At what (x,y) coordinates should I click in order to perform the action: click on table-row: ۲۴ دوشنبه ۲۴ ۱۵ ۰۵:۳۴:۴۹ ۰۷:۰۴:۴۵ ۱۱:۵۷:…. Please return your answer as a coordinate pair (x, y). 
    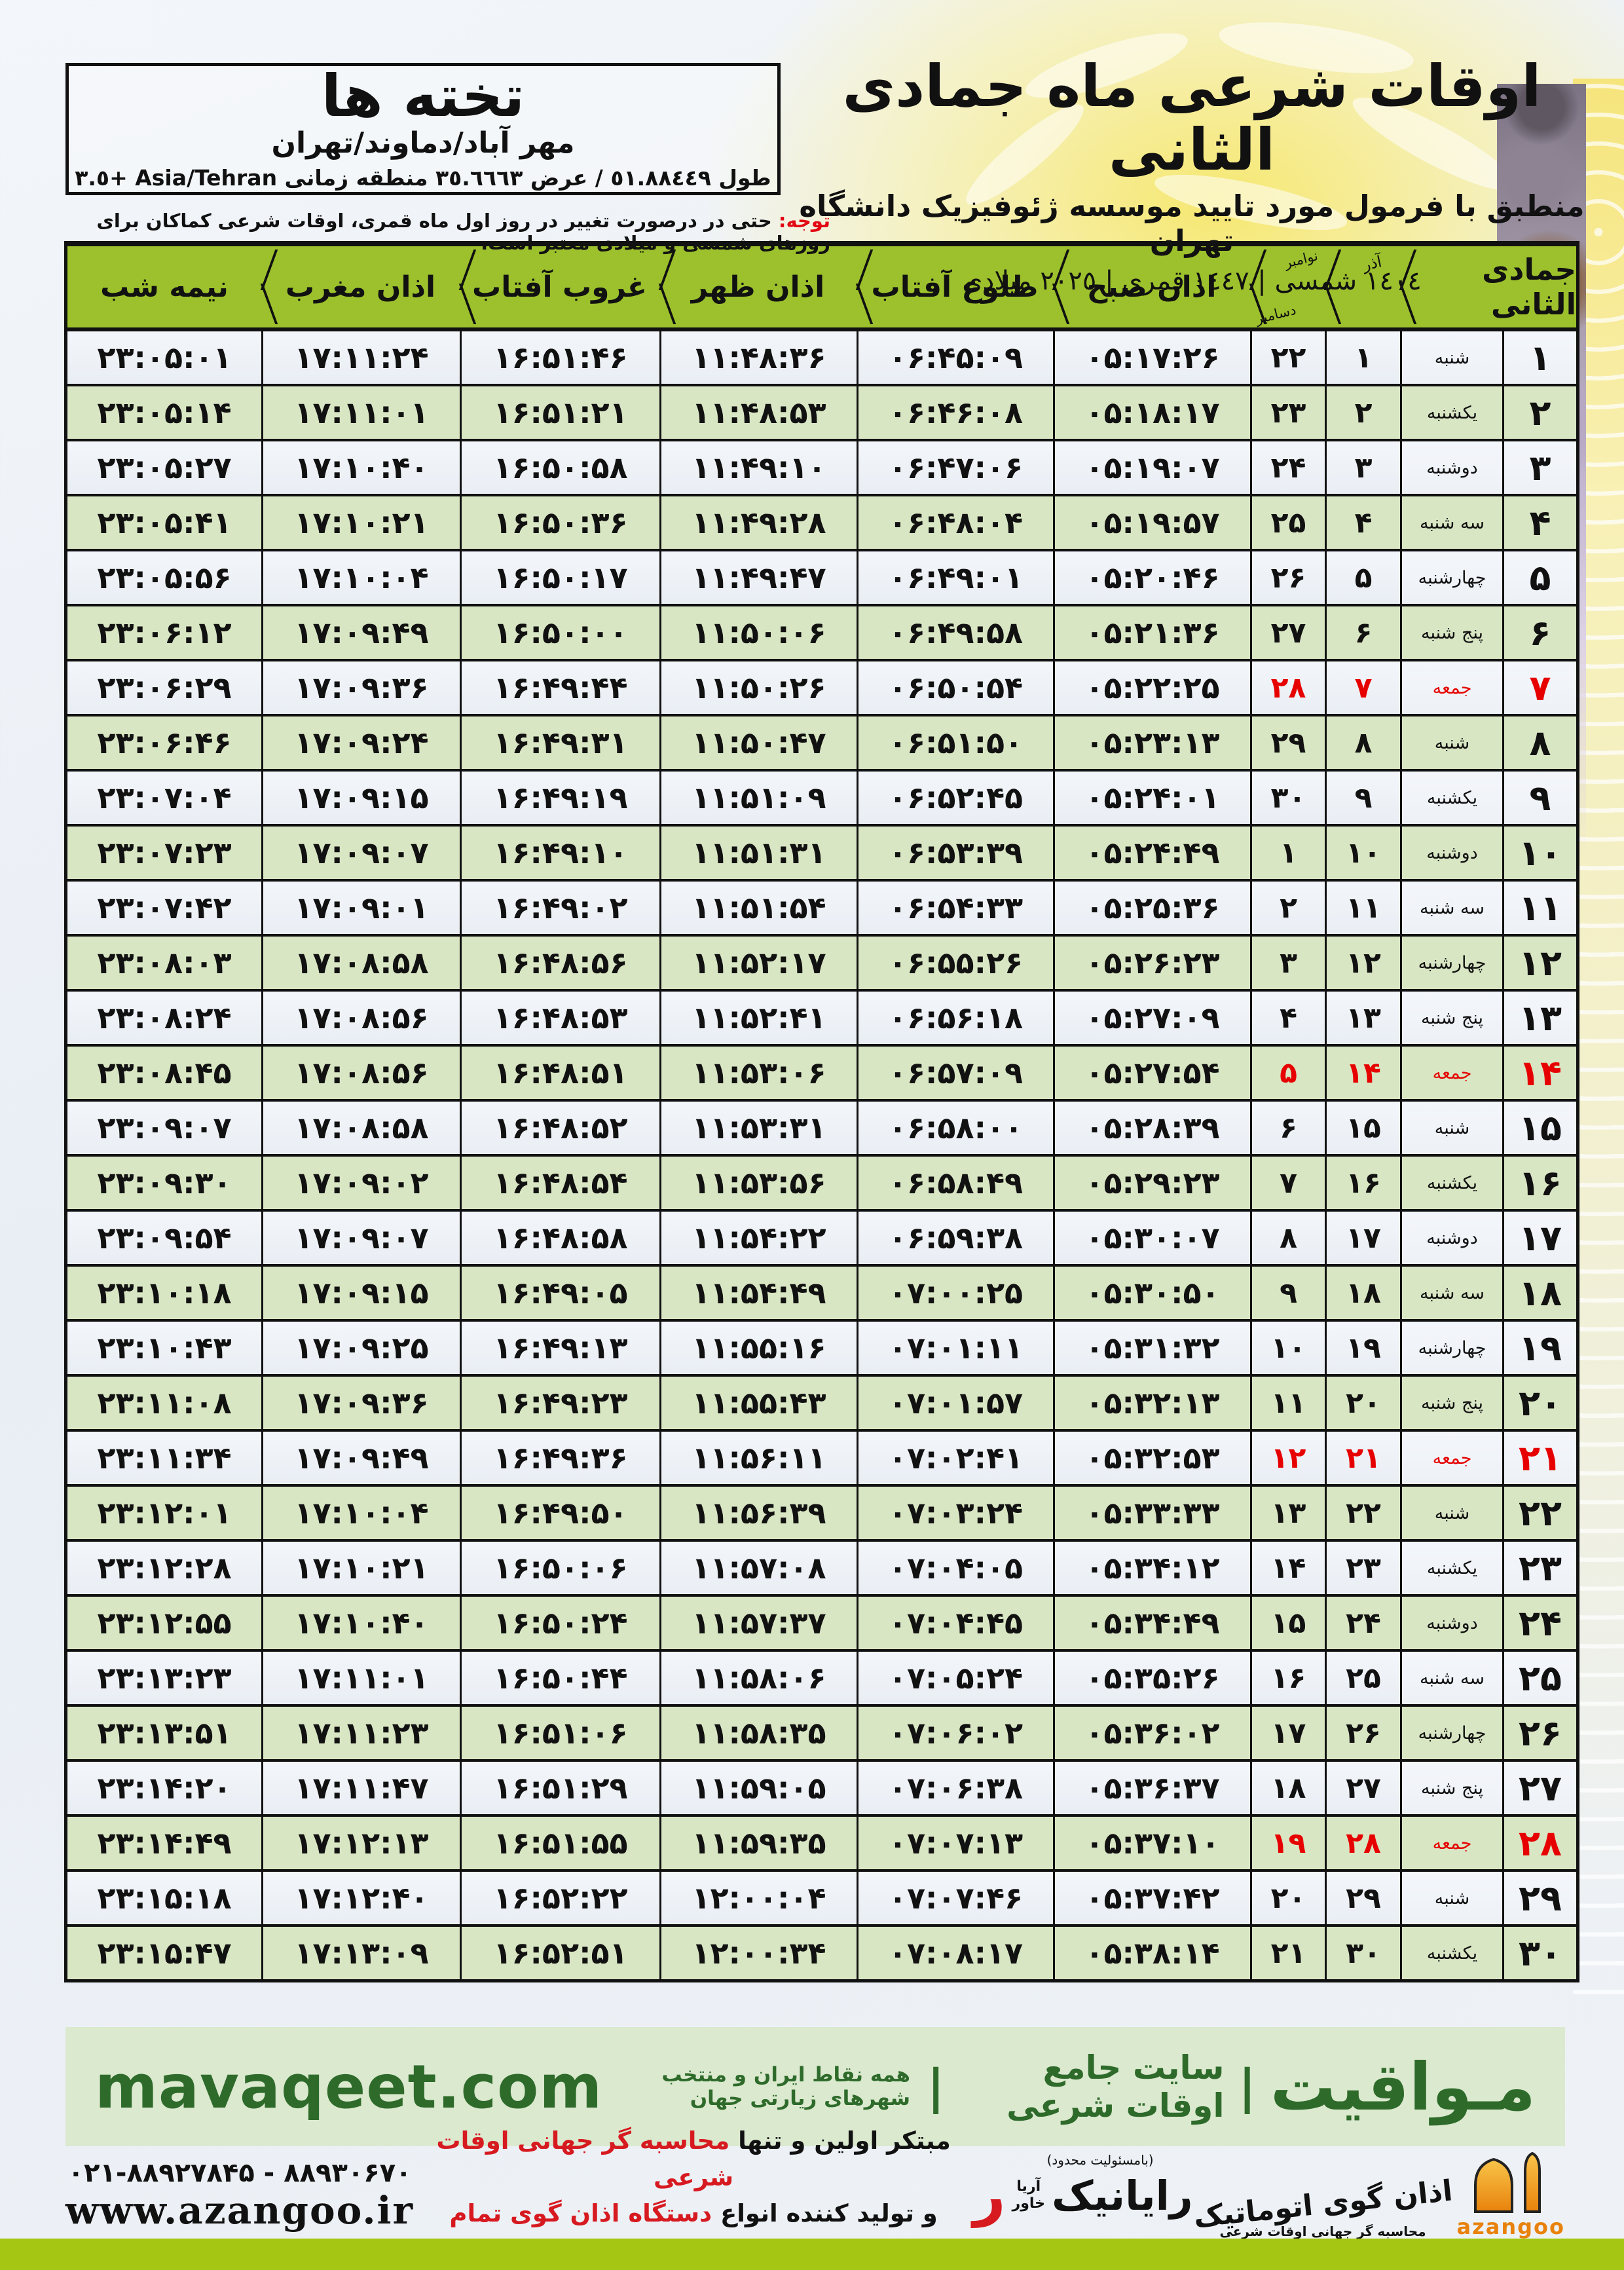
    Looking at the image, I should click on (821, 1624).